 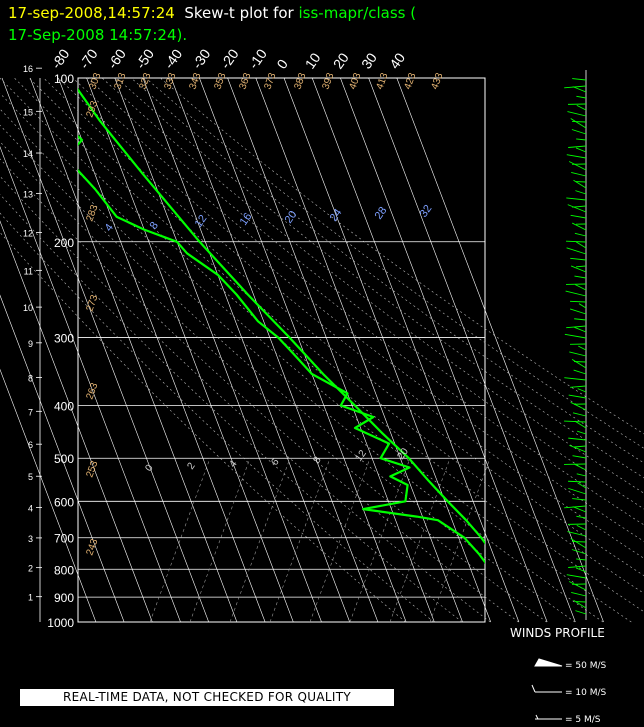 I want to click on height-tick-label: 8, so click(x=30, y=379).